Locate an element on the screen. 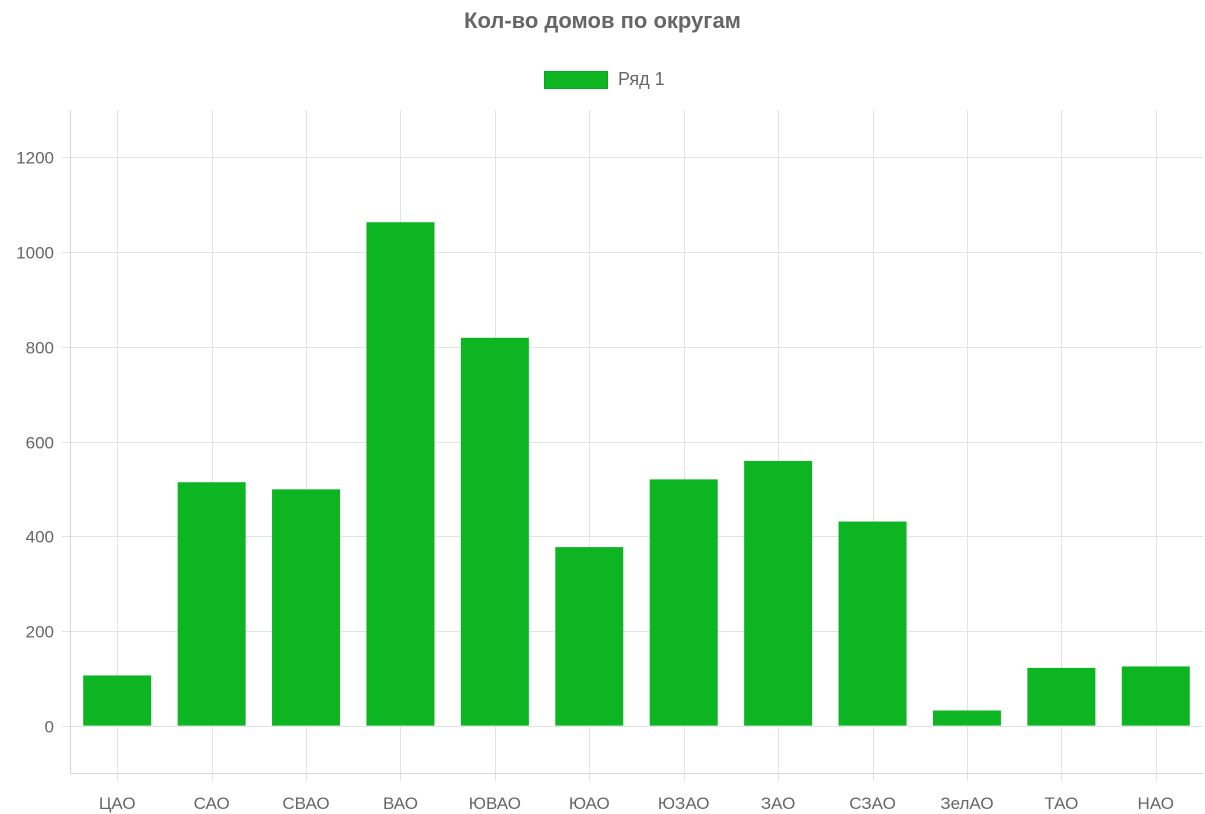  x-tick-label: ЮЗАО is located at coordinates (684, 803).